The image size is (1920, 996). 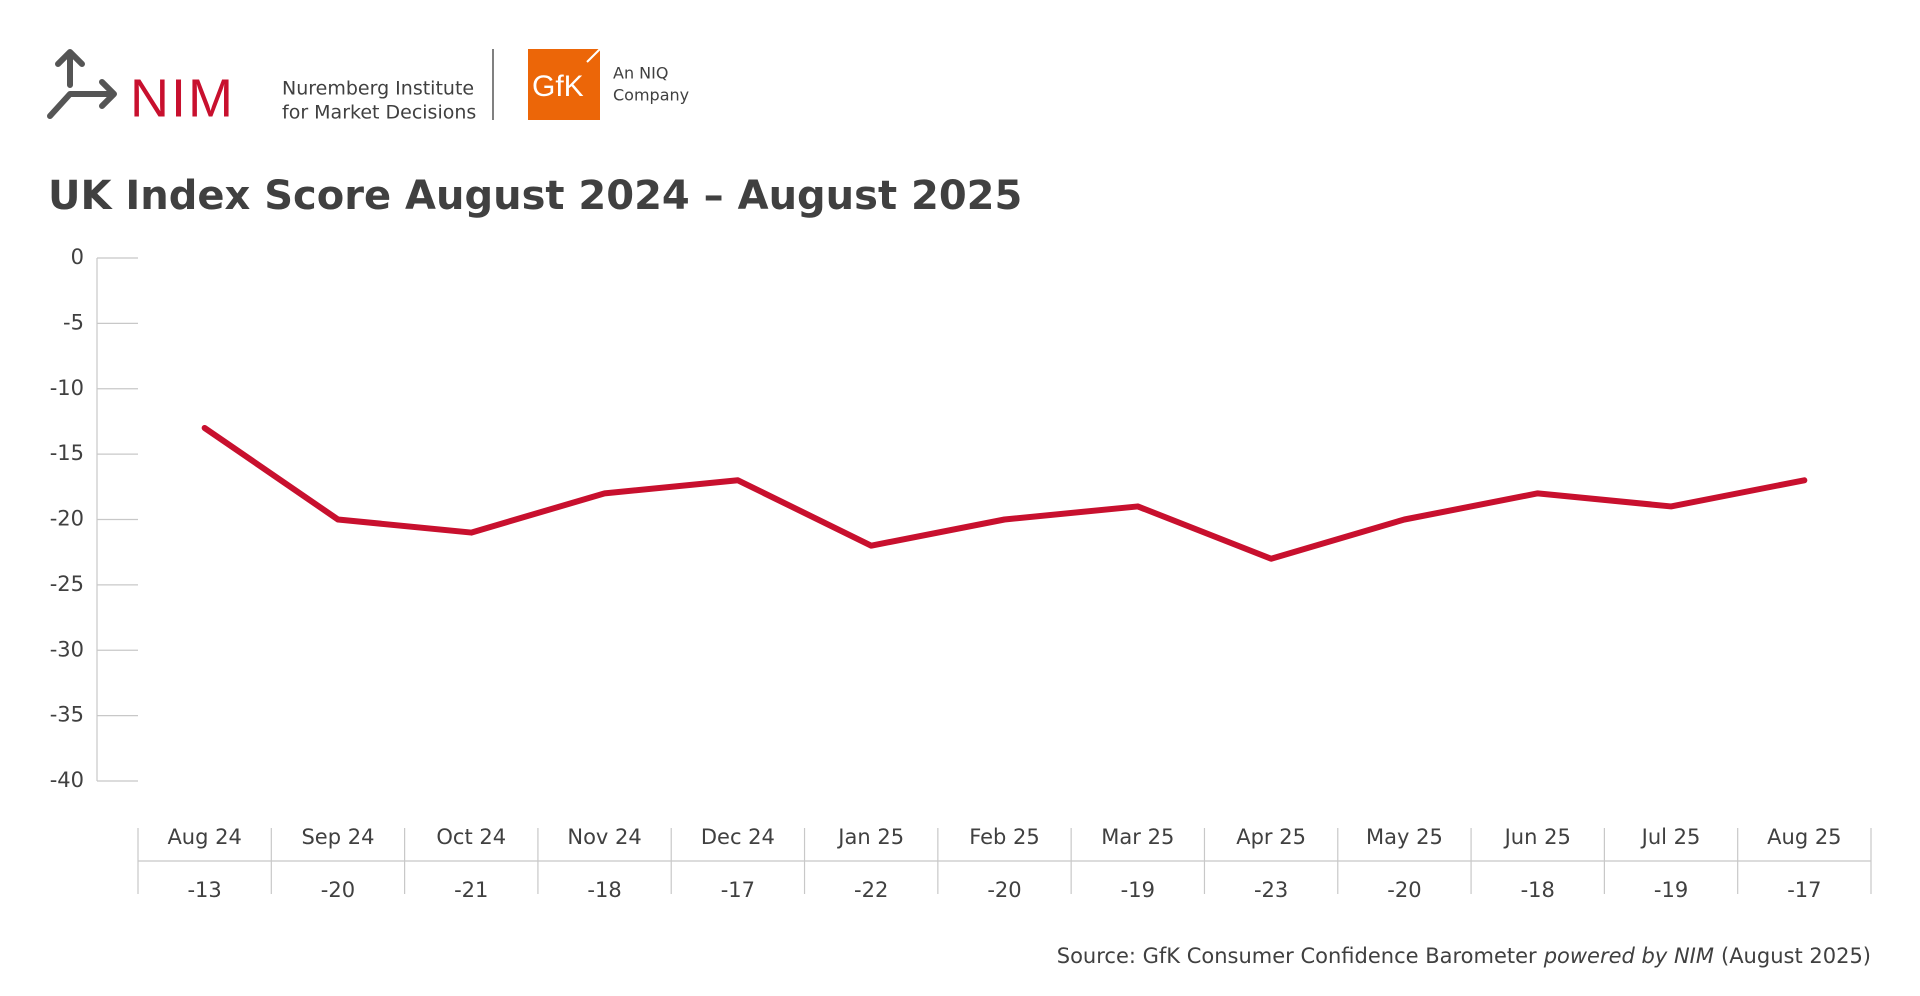 What do you see at coordinates (77, 257) in the screenshot?
I see `y-tick-label: 0` at bounding box center [77, 257].